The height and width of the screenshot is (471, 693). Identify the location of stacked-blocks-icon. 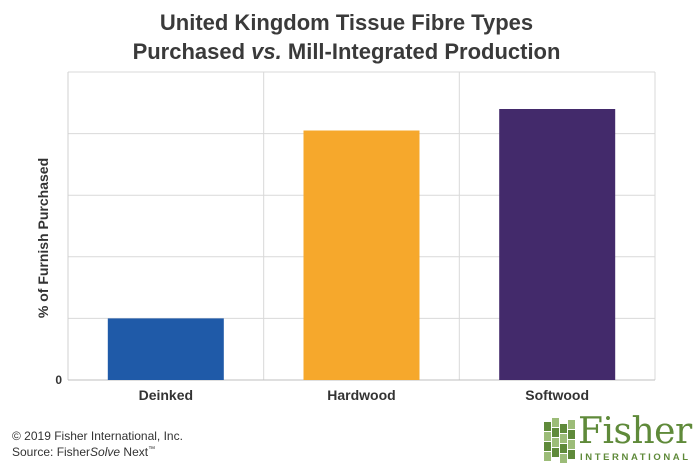
(559, 440).